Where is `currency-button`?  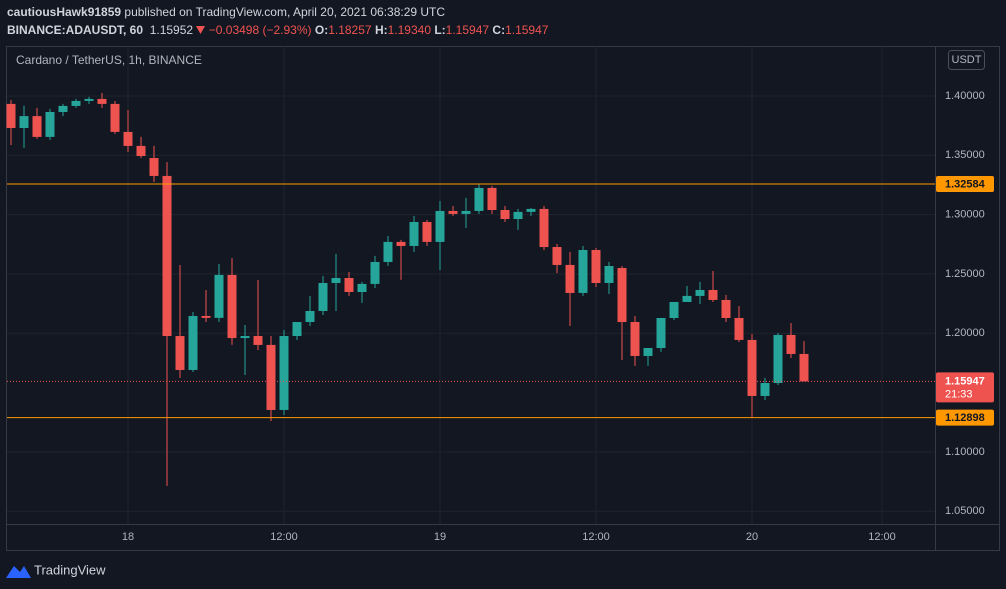 currency-button is located at coordinates (966, 60).